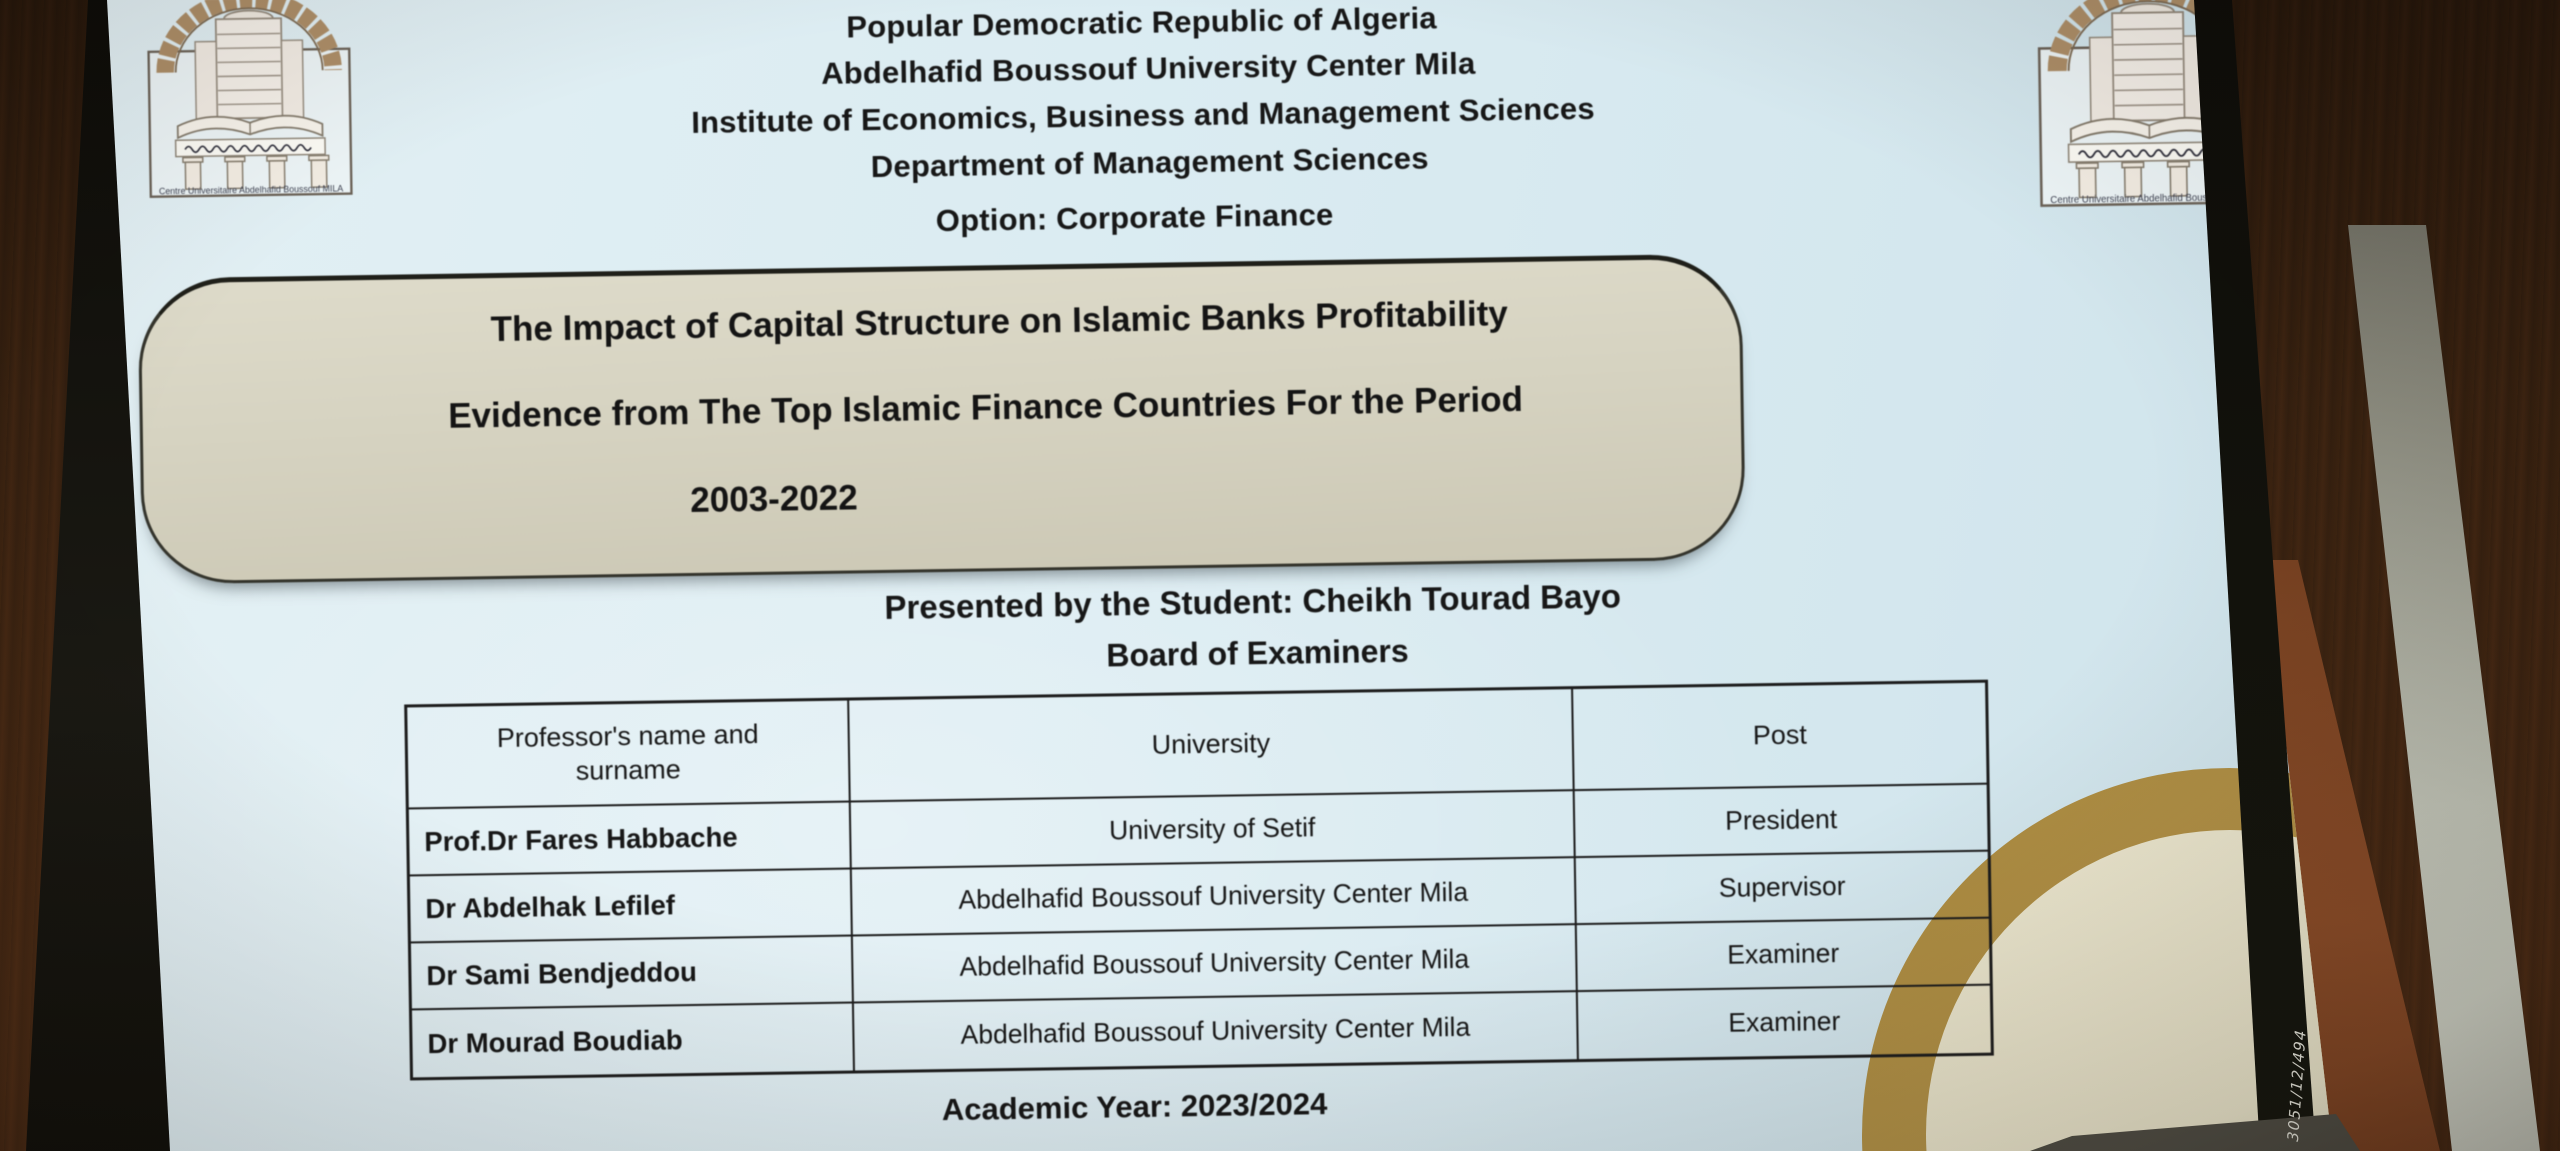  Describe the element at coordinates (1212, 746) in the screenshot. I see `header-cell-university: University` at that location.